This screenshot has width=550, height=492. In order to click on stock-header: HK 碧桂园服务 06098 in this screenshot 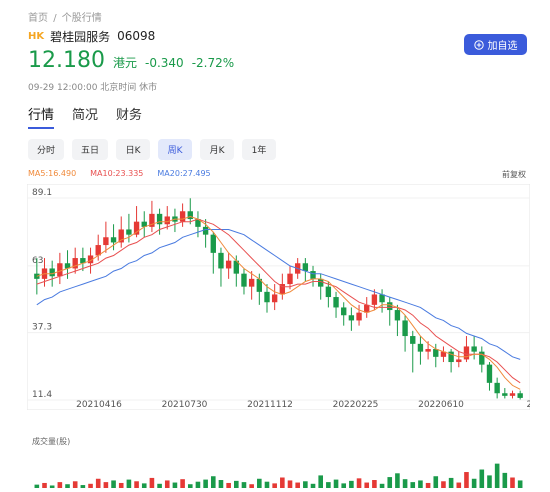, I will do `click(91, 36)`.